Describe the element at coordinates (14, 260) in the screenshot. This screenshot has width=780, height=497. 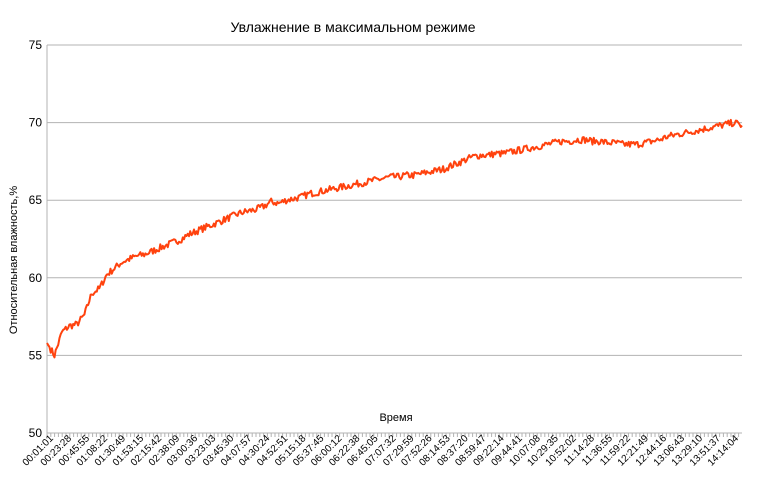
I see `y-axis-label: Относительная влажность,%` at that location.